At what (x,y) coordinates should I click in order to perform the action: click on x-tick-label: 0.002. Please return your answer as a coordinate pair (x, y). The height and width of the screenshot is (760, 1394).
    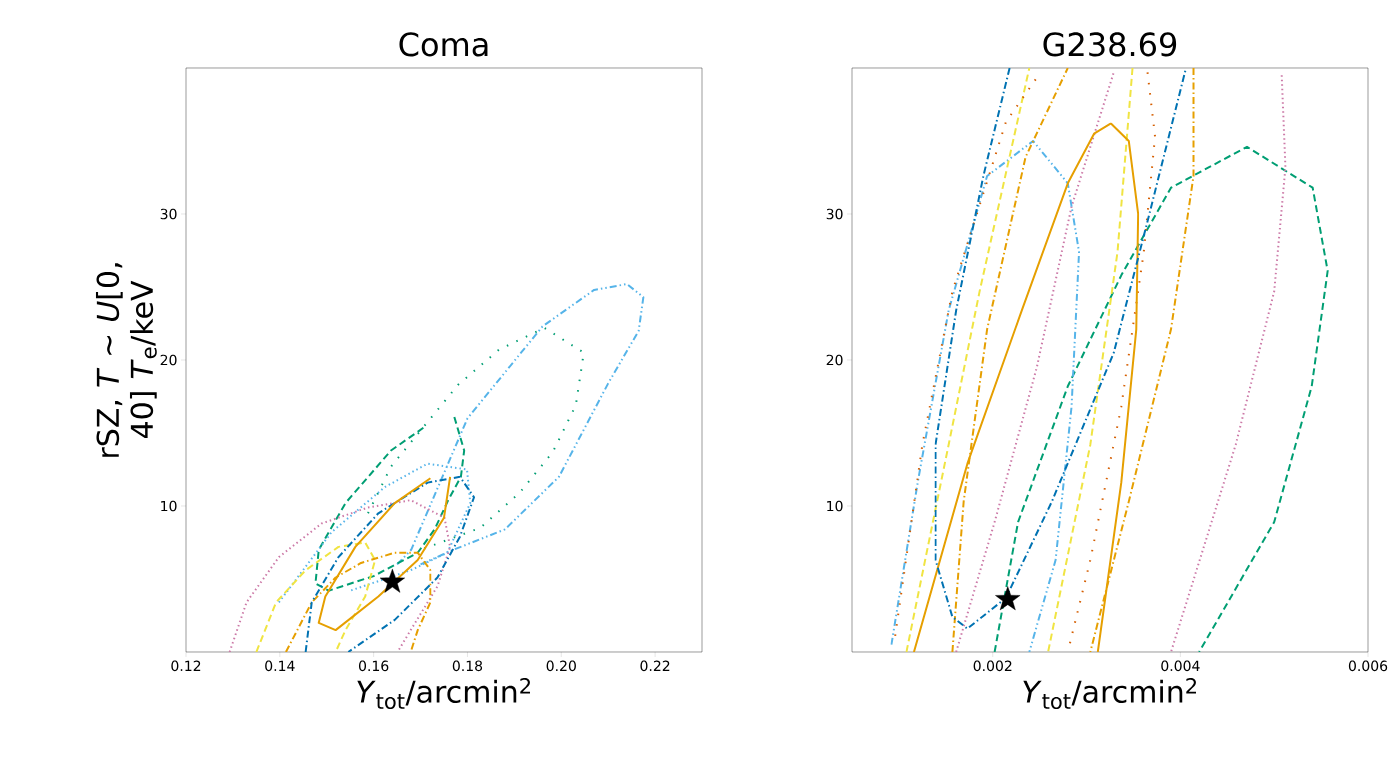
    Looking at the image, I should click on (992, 666).